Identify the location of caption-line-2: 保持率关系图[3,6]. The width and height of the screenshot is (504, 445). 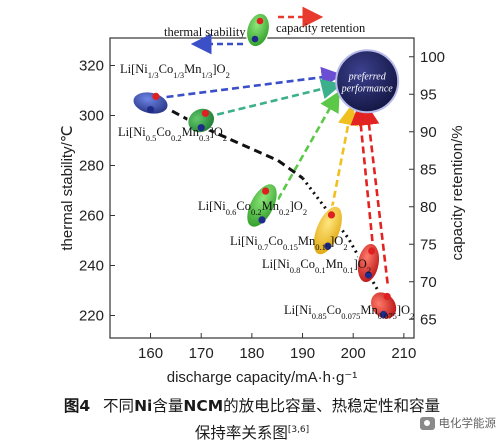
(252, 431).